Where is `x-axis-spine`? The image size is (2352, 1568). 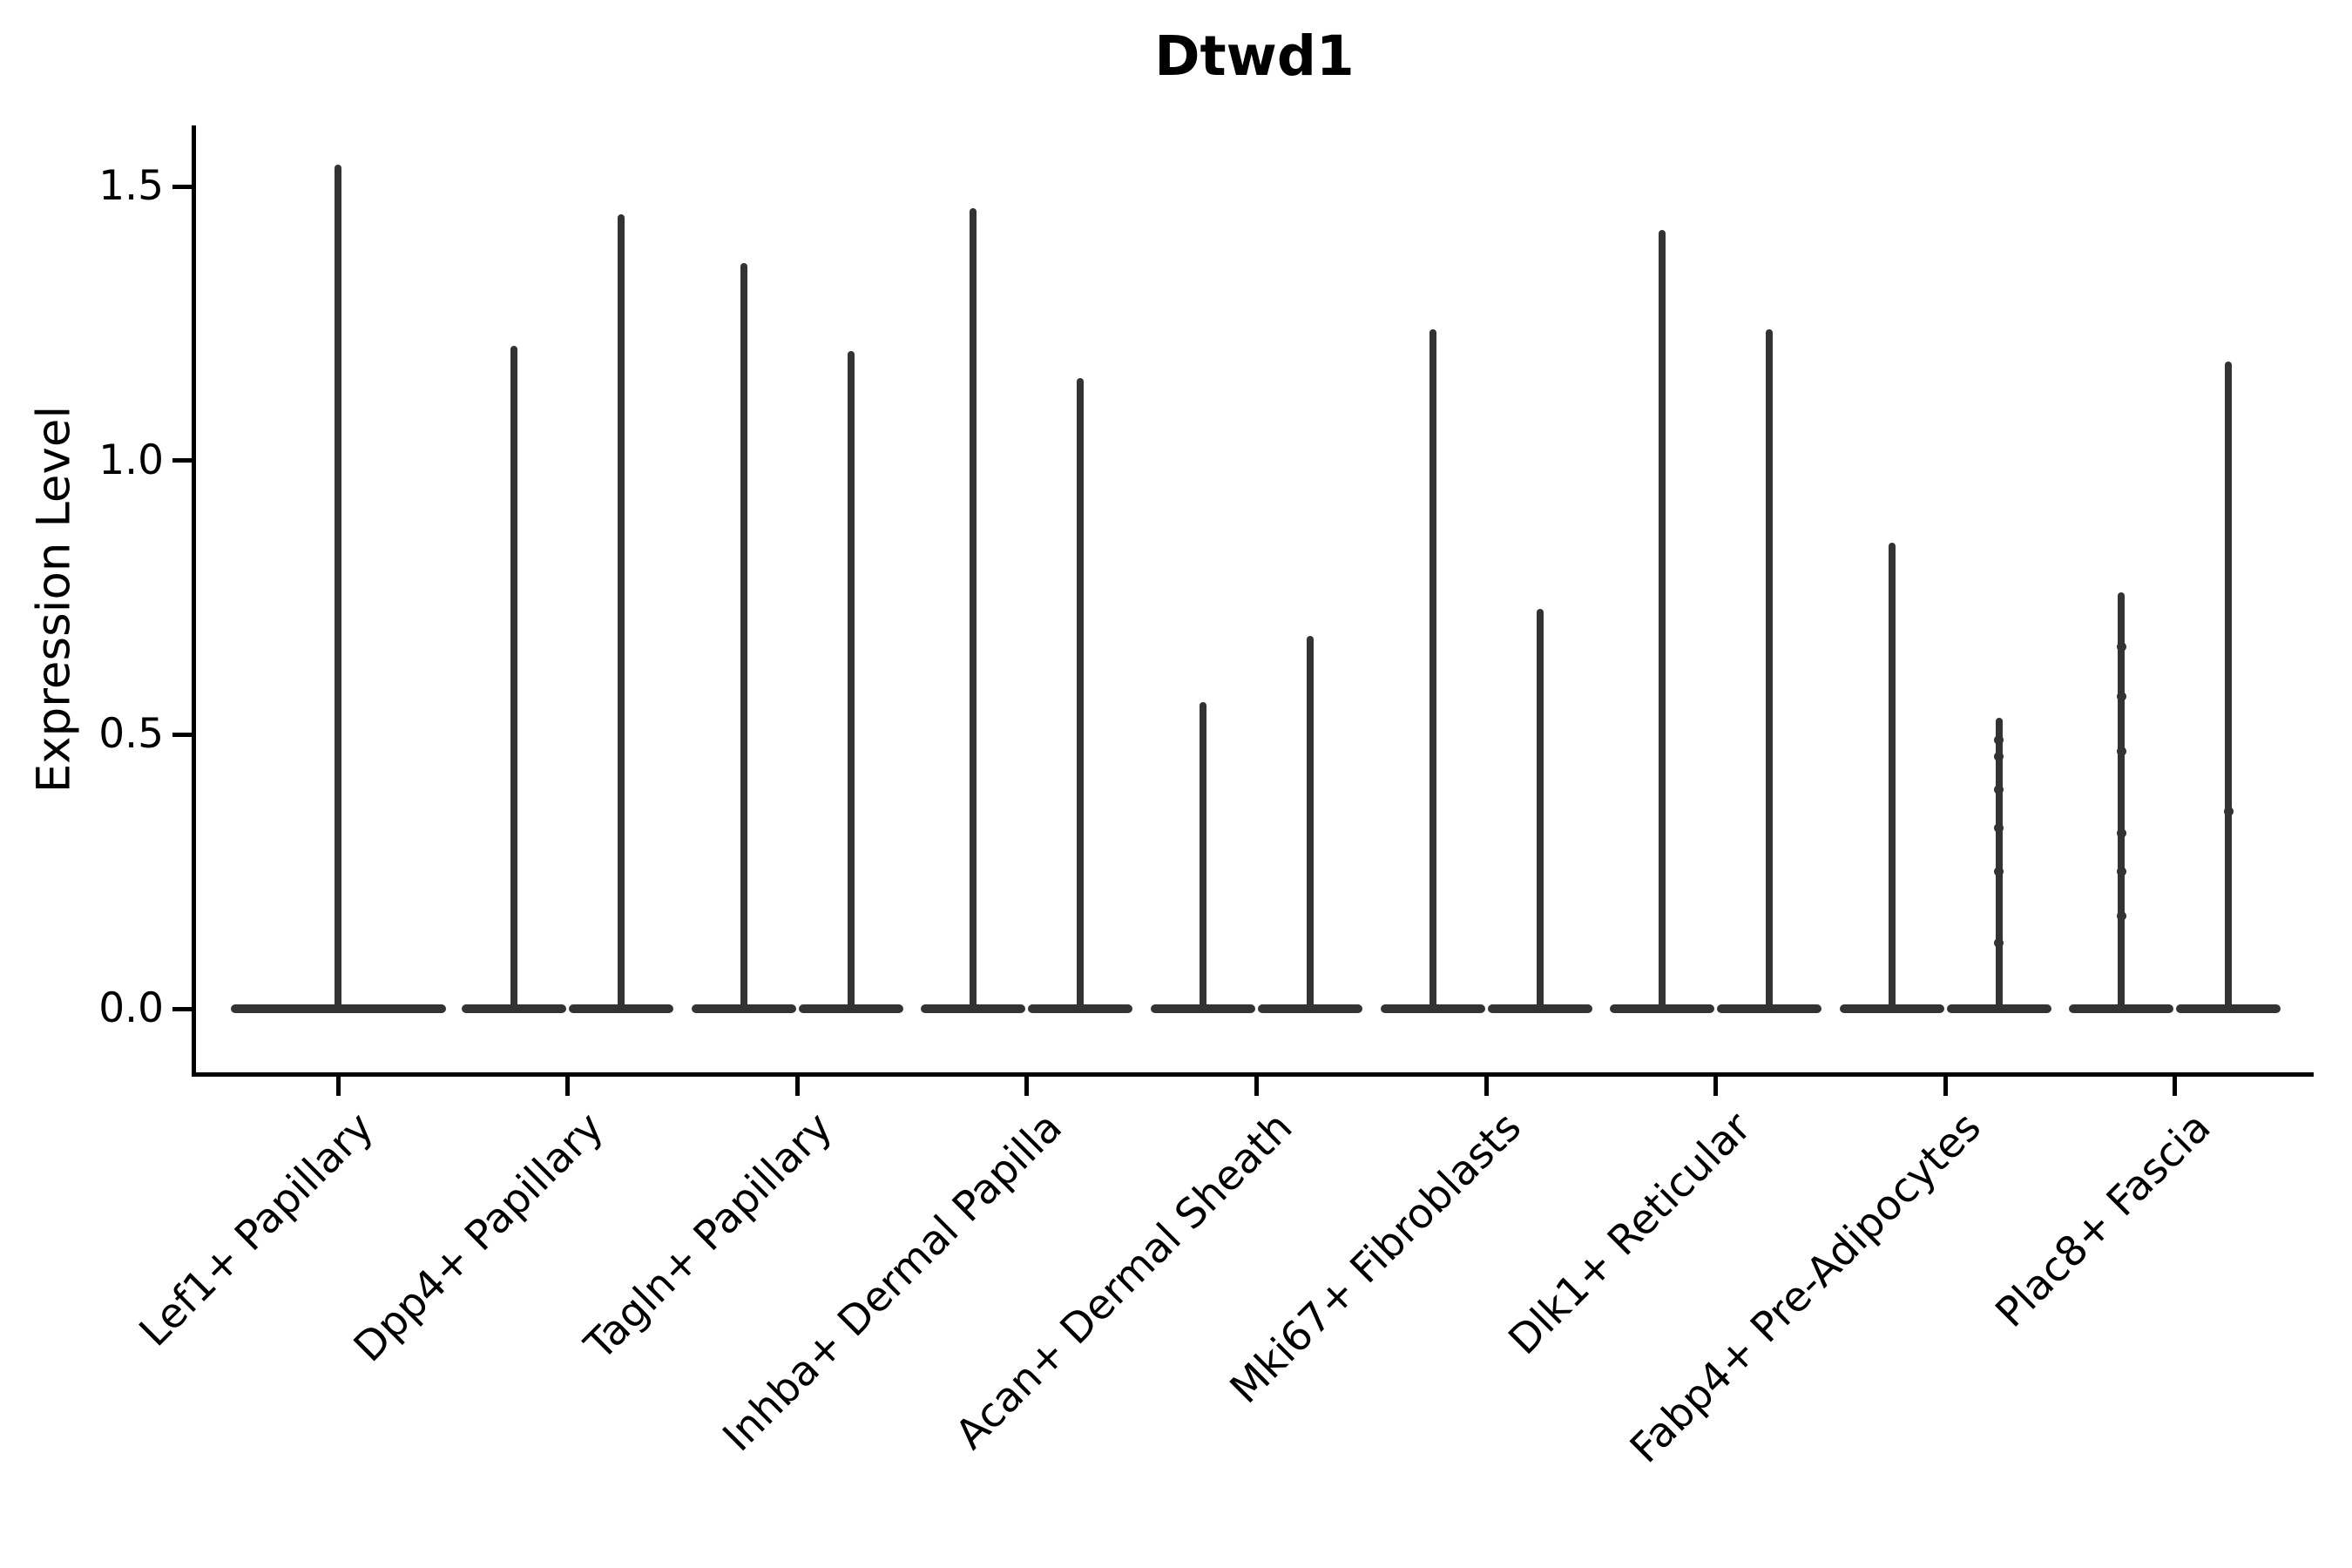
x-axis-spine is located at coordinates (1253, 1074).